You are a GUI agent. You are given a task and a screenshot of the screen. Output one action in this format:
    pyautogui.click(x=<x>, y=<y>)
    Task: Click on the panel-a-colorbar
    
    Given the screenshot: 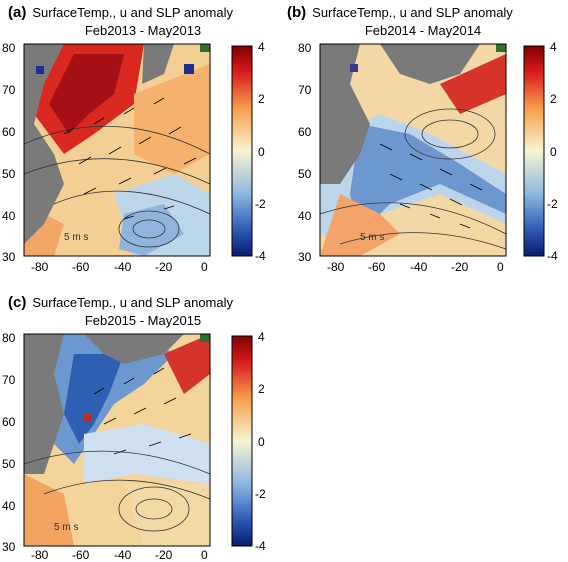 What is the action you would take?
    pyautogui.click(x=242, y=151)
    